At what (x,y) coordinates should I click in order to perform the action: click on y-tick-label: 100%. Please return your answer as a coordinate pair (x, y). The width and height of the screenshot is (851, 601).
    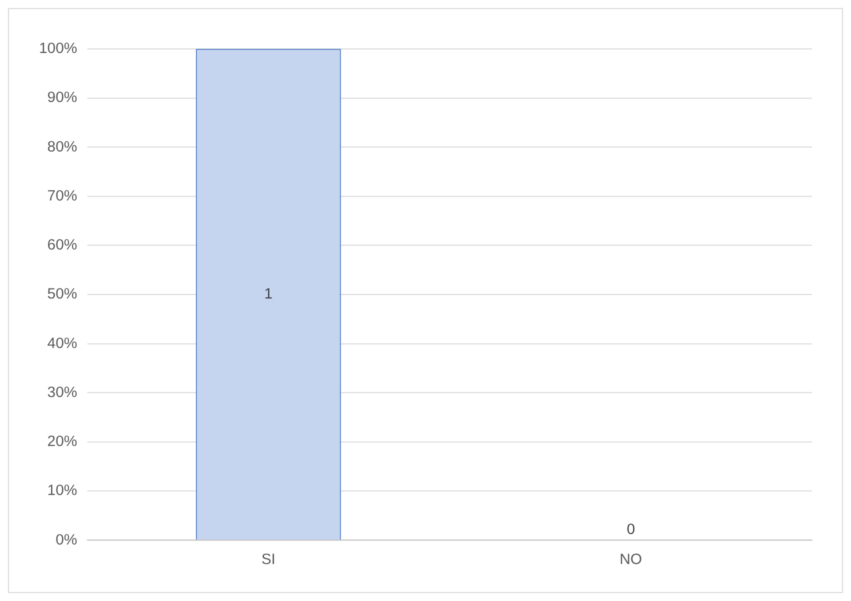
    Looking at the image, I should click on (58, 48).